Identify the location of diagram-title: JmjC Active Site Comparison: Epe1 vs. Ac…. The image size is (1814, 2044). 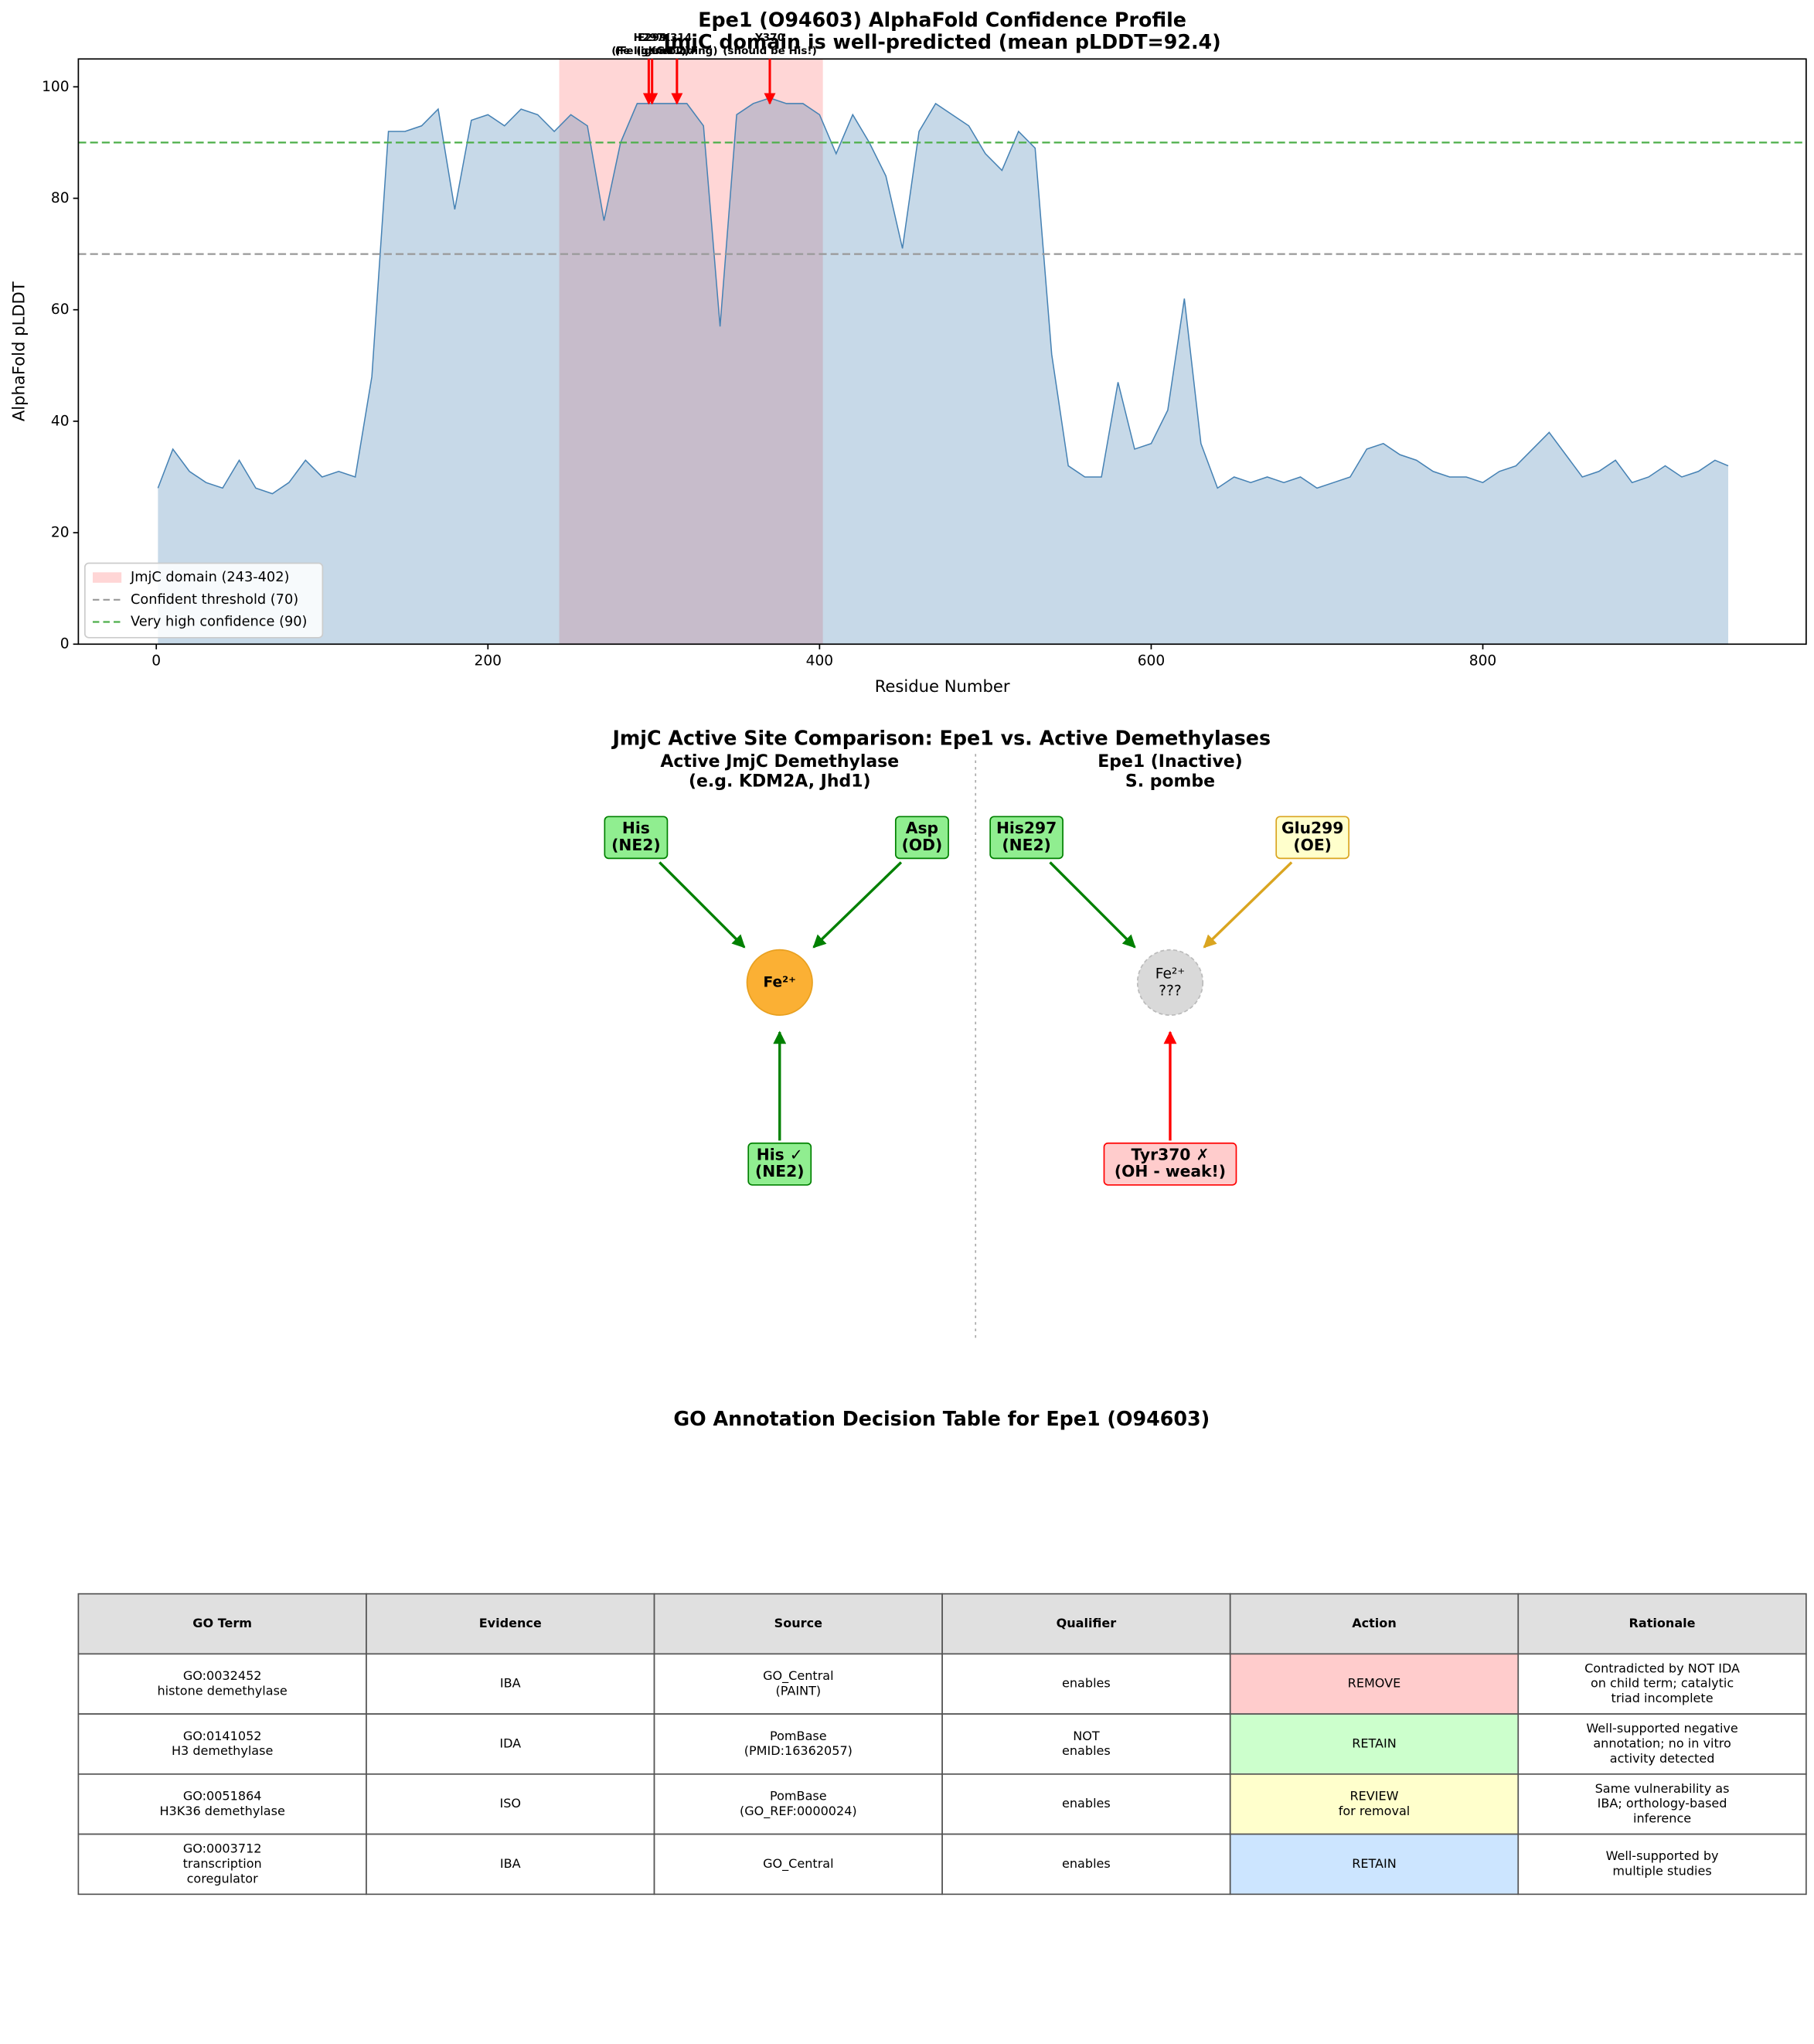
(941, 739).